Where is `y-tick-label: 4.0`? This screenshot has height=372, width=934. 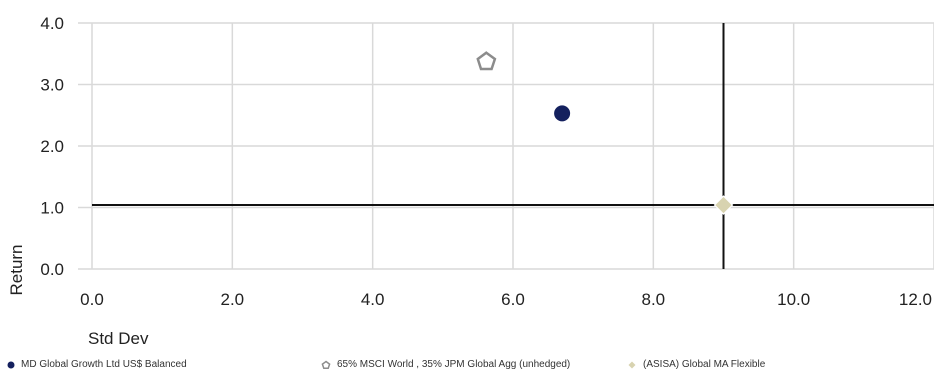
y-tick-label: 4.0 is located at coordinates (52, 23).